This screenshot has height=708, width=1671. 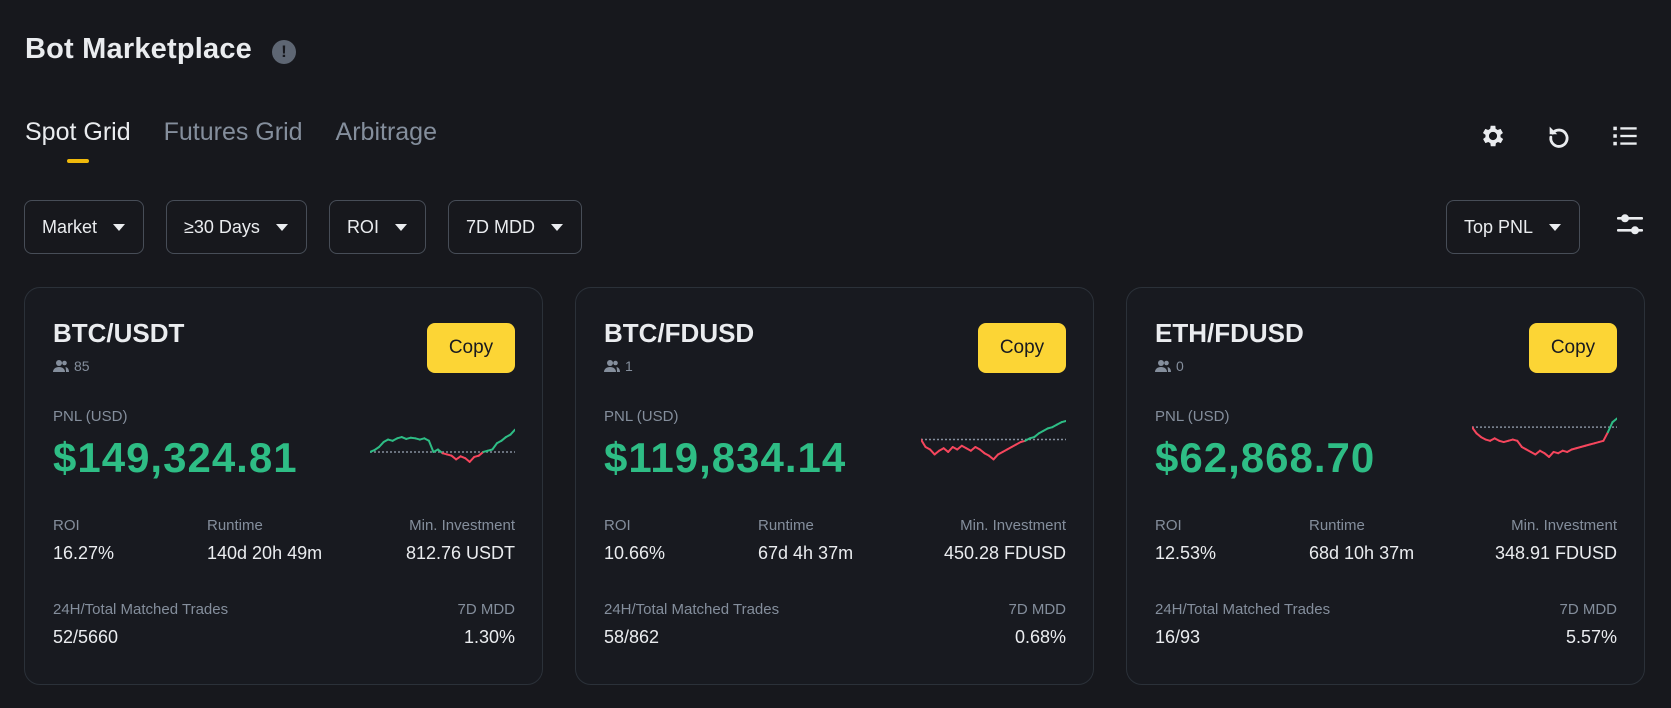 What do you see at coordinates (78, 140) in the screenshot?
I see `tab-spot-grid: Spot Grid` at bounding box center [78, 140].